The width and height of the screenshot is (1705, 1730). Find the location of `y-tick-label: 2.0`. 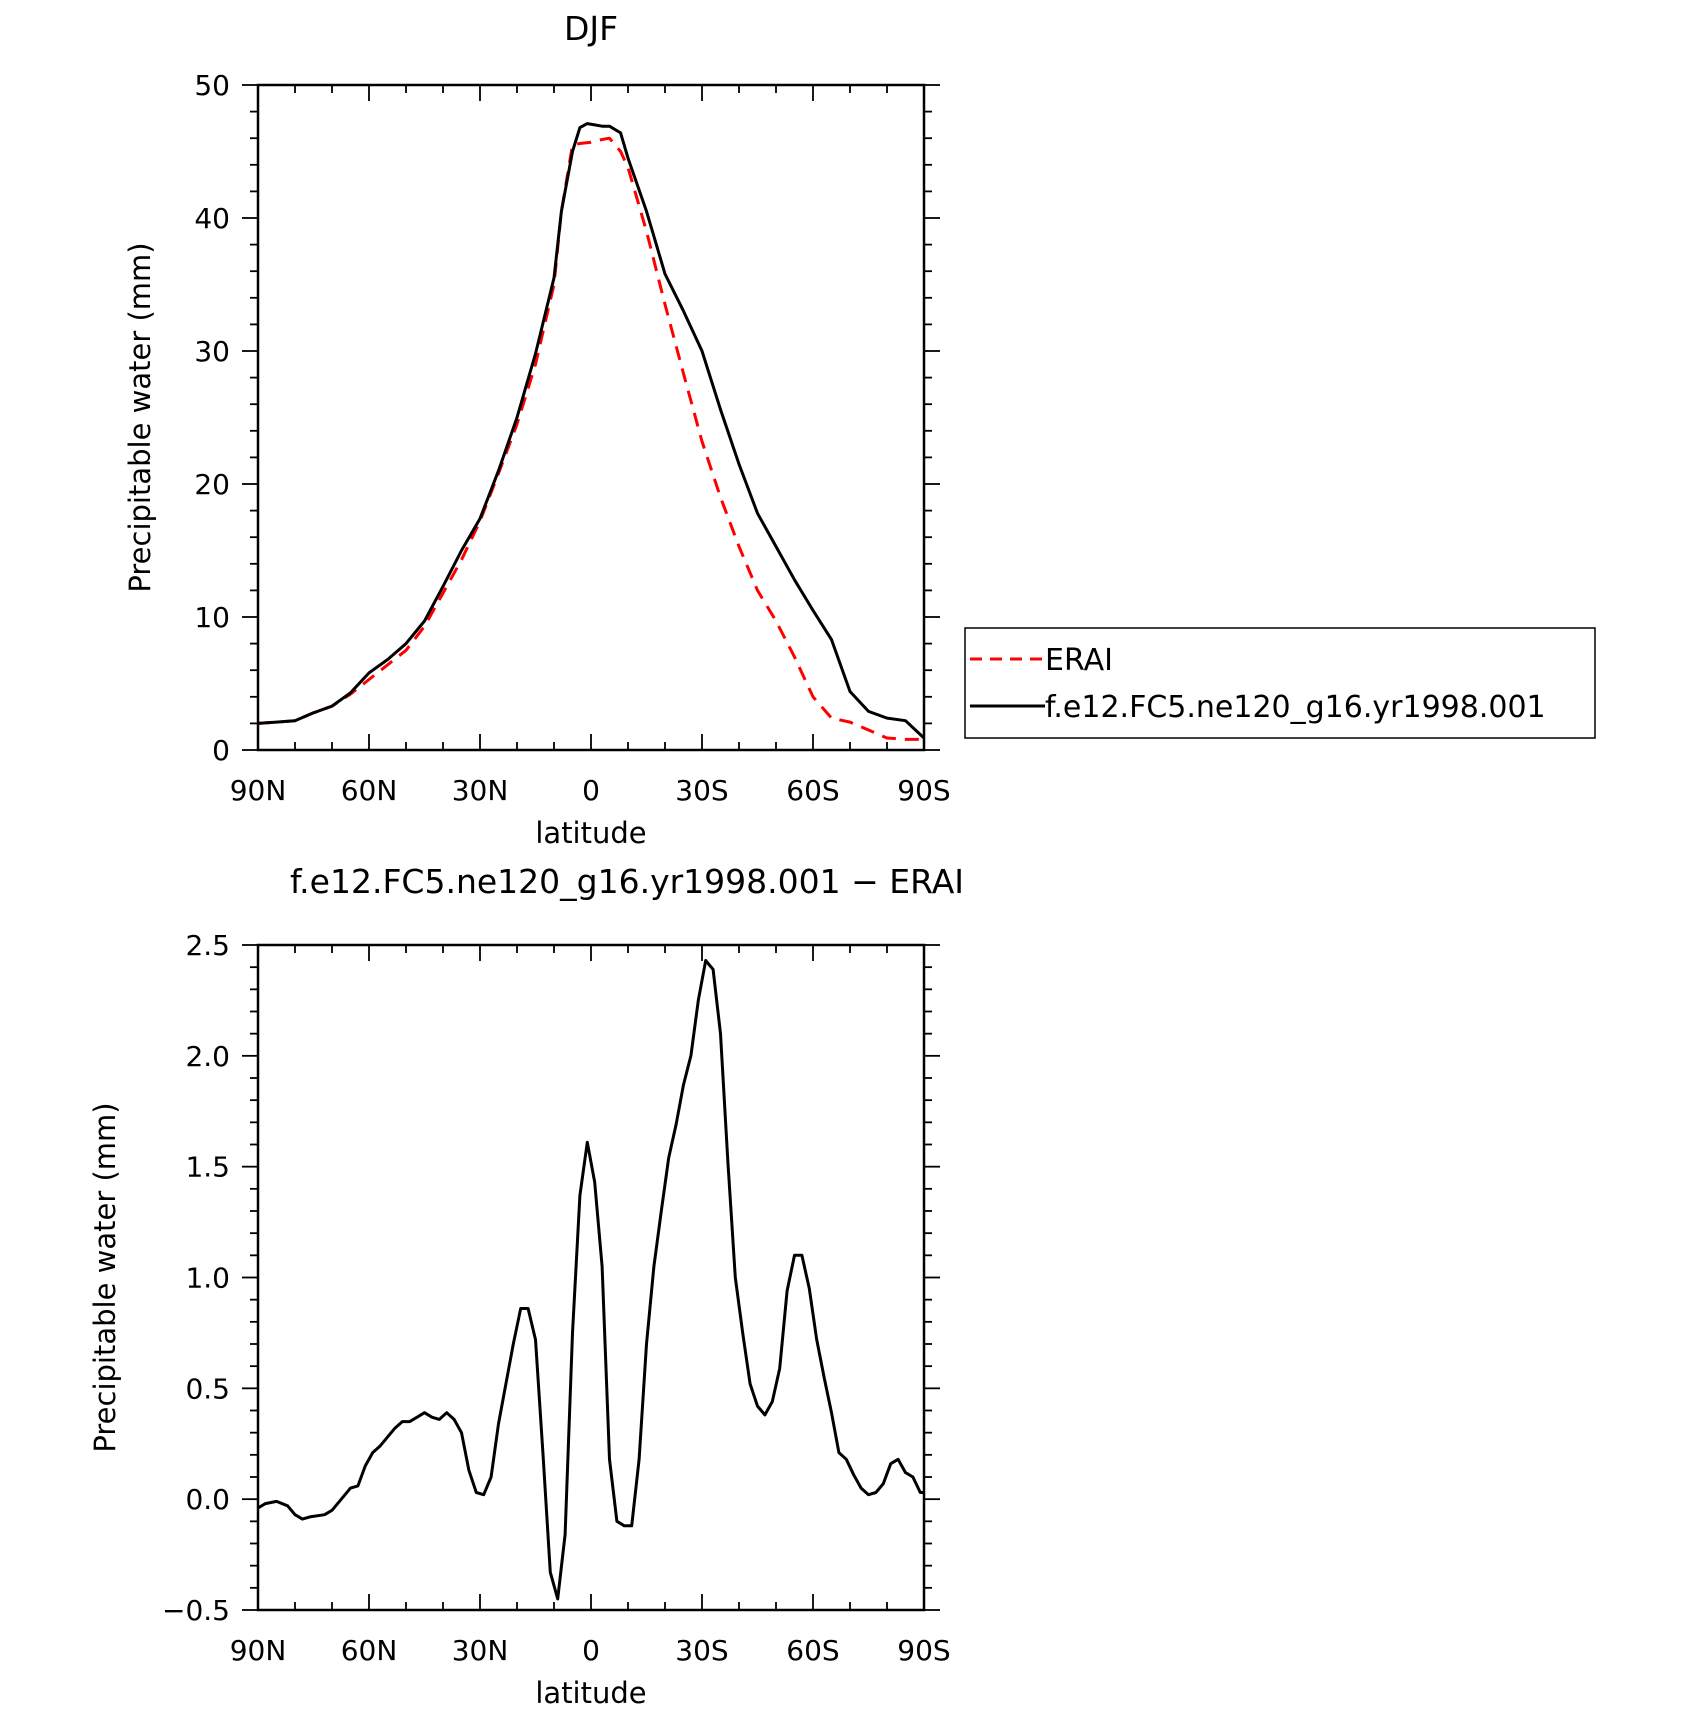

y-tick-label: 2.0 is located at coordinates (207, 1056).